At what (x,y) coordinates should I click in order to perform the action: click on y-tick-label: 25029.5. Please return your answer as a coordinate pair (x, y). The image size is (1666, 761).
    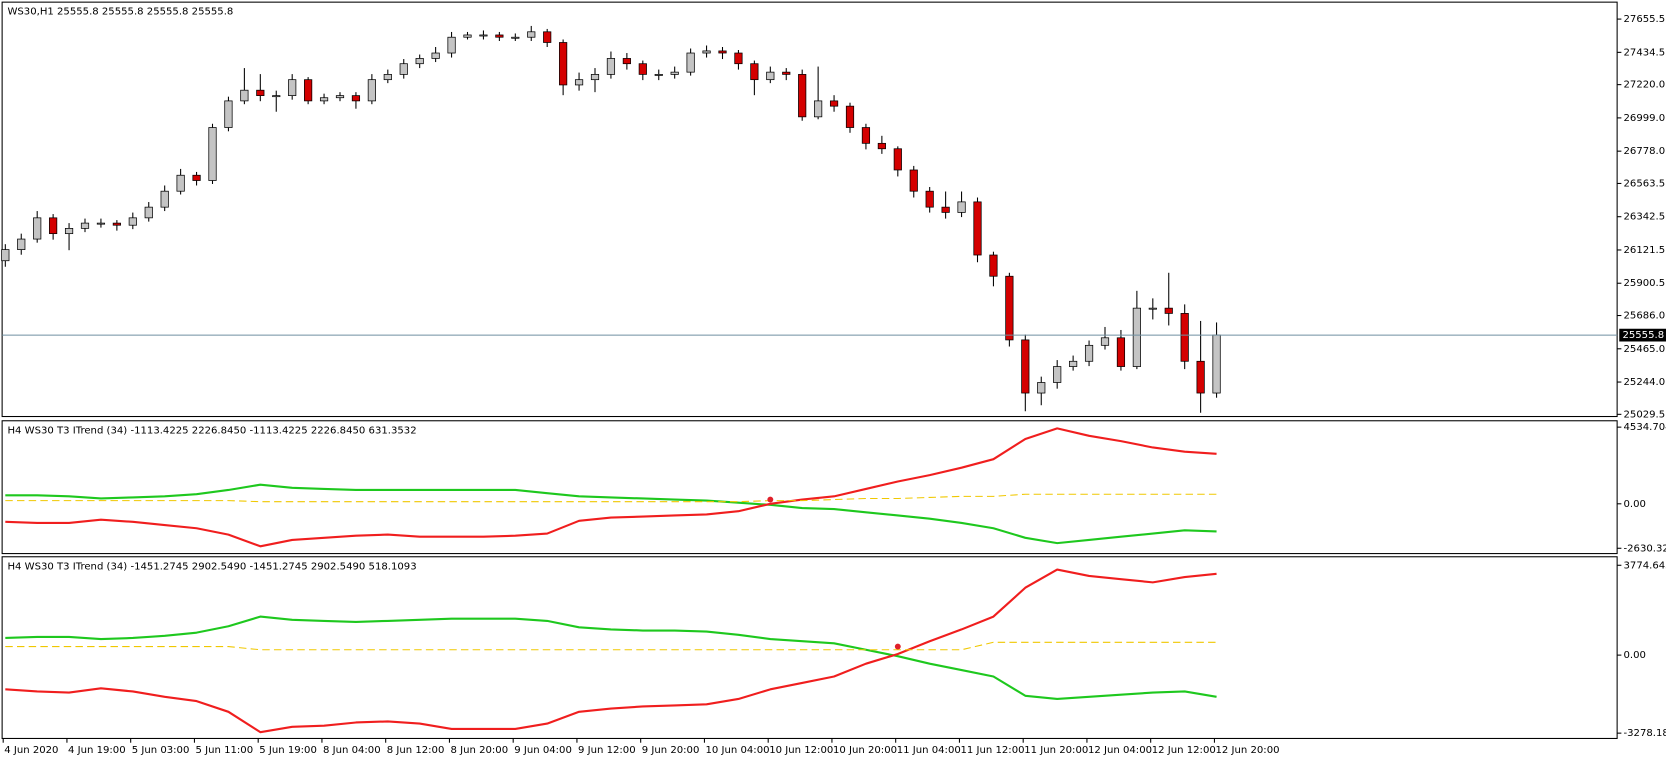
    Looking at the image, I should click on (1645, 414).